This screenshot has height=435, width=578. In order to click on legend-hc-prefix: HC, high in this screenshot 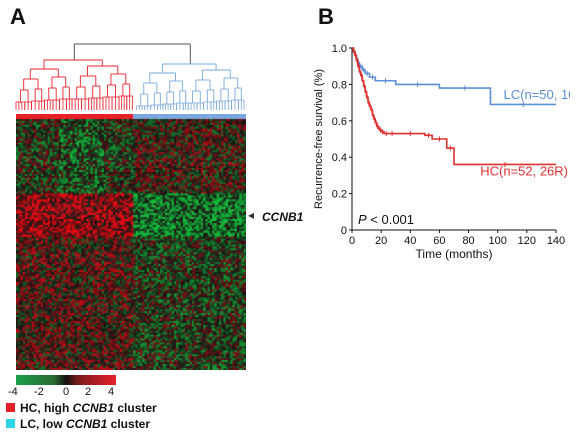, I will do `click(46, 408)`.